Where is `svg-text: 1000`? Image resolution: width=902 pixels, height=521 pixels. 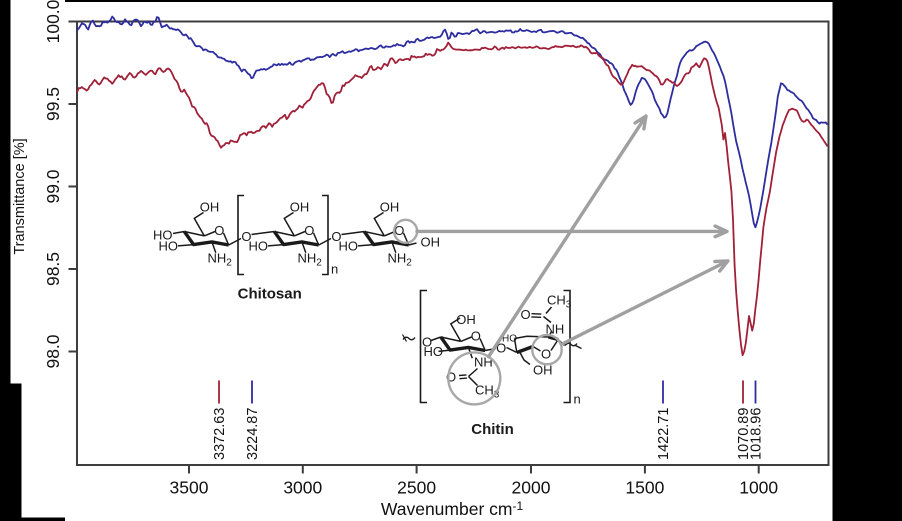 svg-text: 1000 is located at coordinates (758, 488).